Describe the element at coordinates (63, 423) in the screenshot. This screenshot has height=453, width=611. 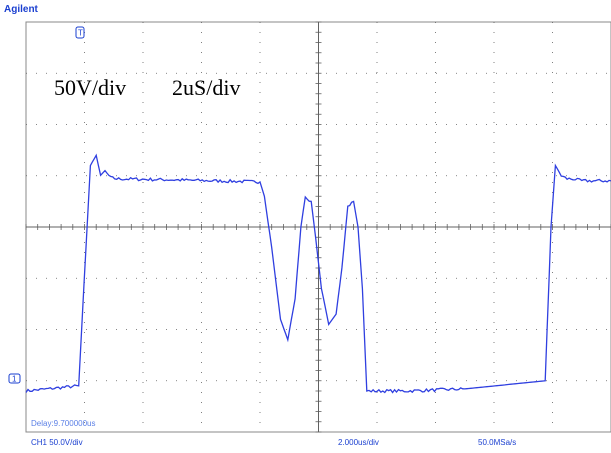
I see `delay-readout: Delay:9.700000us` at that location.